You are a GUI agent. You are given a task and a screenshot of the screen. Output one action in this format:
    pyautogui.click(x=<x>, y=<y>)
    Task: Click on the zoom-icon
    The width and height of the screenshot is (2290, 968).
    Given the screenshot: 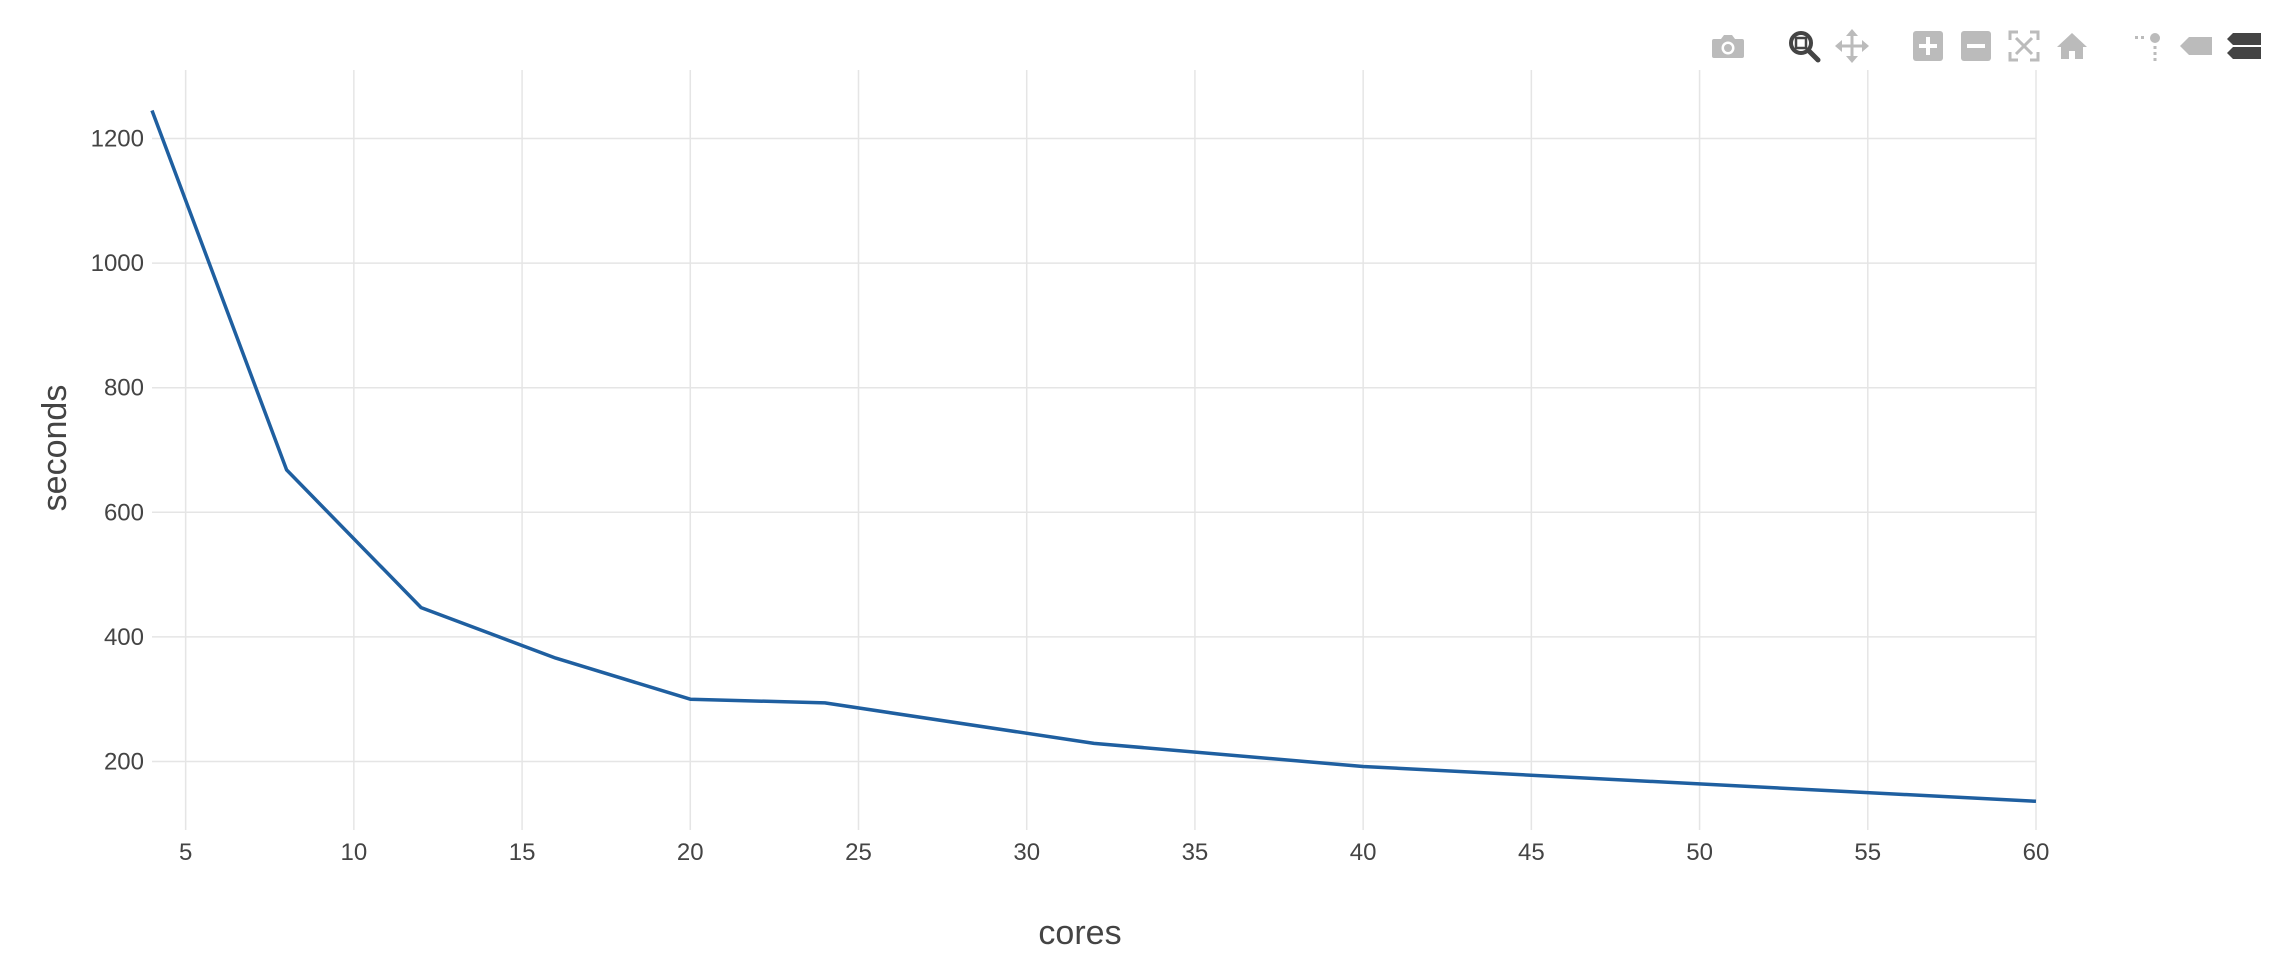 What is the action you would take?
    pyautogui.click(x=1804, y=46)
    